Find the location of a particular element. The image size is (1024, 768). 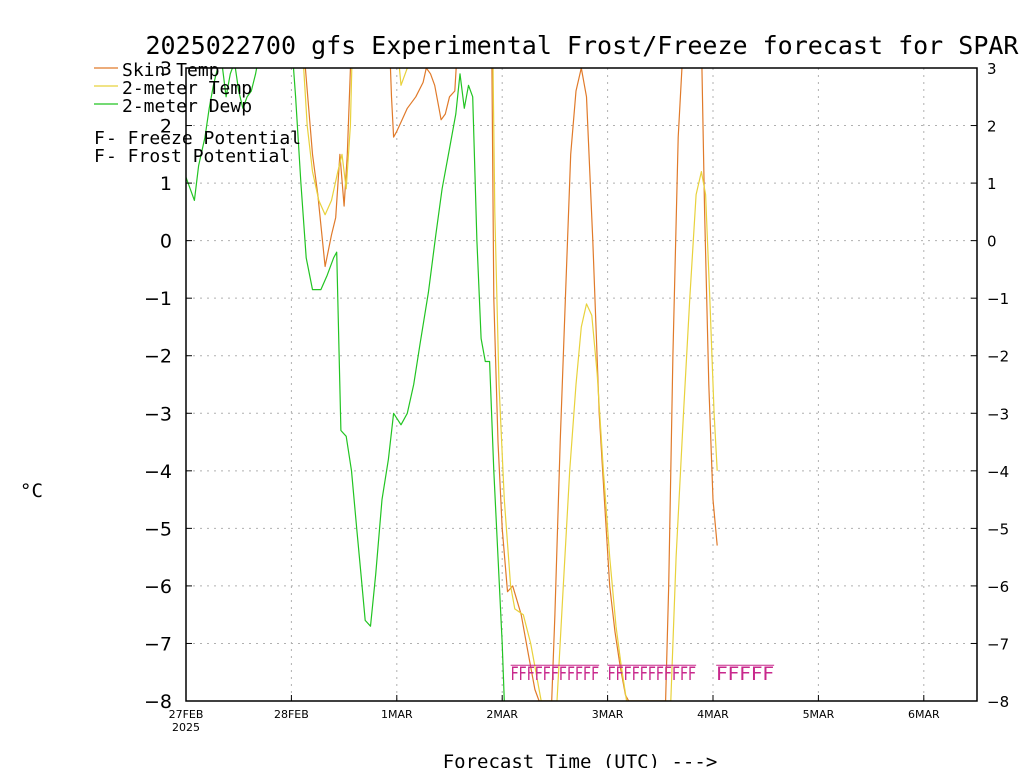

y-tick-label: −6 is located at coordinates (158, 587).